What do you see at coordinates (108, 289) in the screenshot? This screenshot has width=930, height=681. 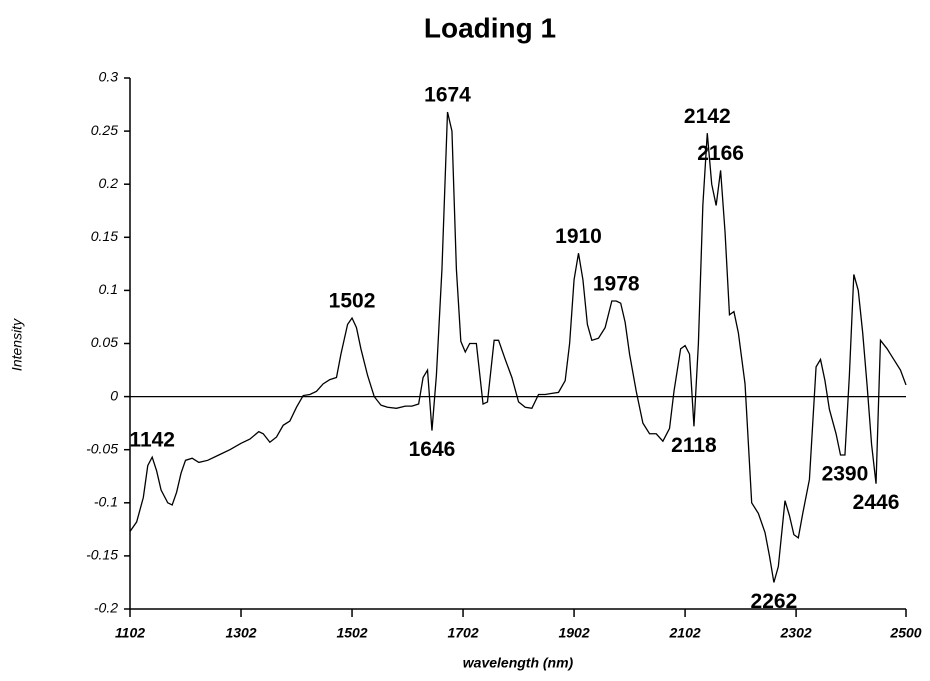 I see `y-tick-label: 0.1` at bounding box center [108, 289].